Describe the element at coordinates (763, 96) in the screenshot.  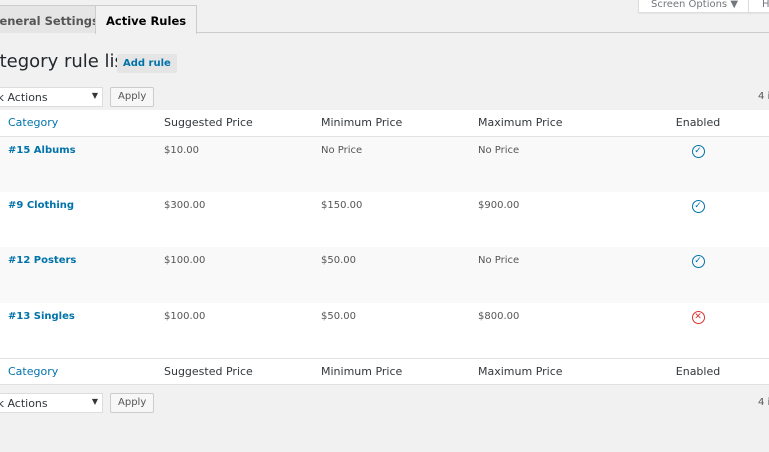
I see `item-count-top: 4 items` at that location.